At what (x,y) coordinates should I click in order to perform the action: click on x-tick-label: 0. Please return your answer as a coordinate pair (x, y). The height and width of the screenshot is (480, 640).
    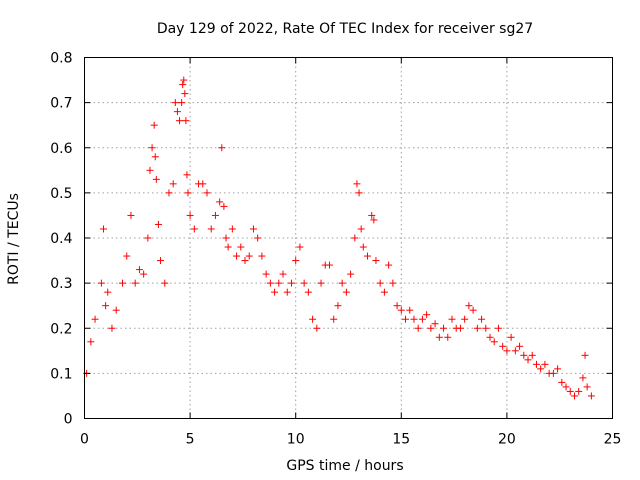
    Looking at the image, I should click on (84, 440).